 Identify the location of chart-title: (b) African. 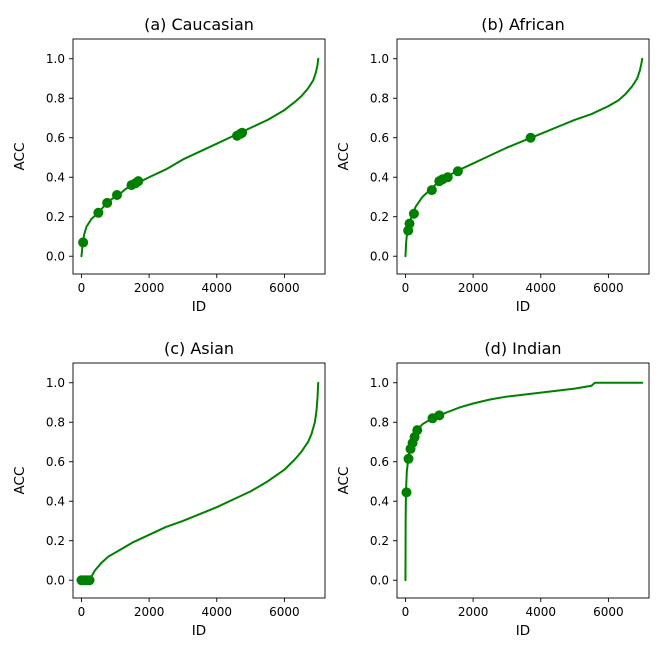
(523, 24).